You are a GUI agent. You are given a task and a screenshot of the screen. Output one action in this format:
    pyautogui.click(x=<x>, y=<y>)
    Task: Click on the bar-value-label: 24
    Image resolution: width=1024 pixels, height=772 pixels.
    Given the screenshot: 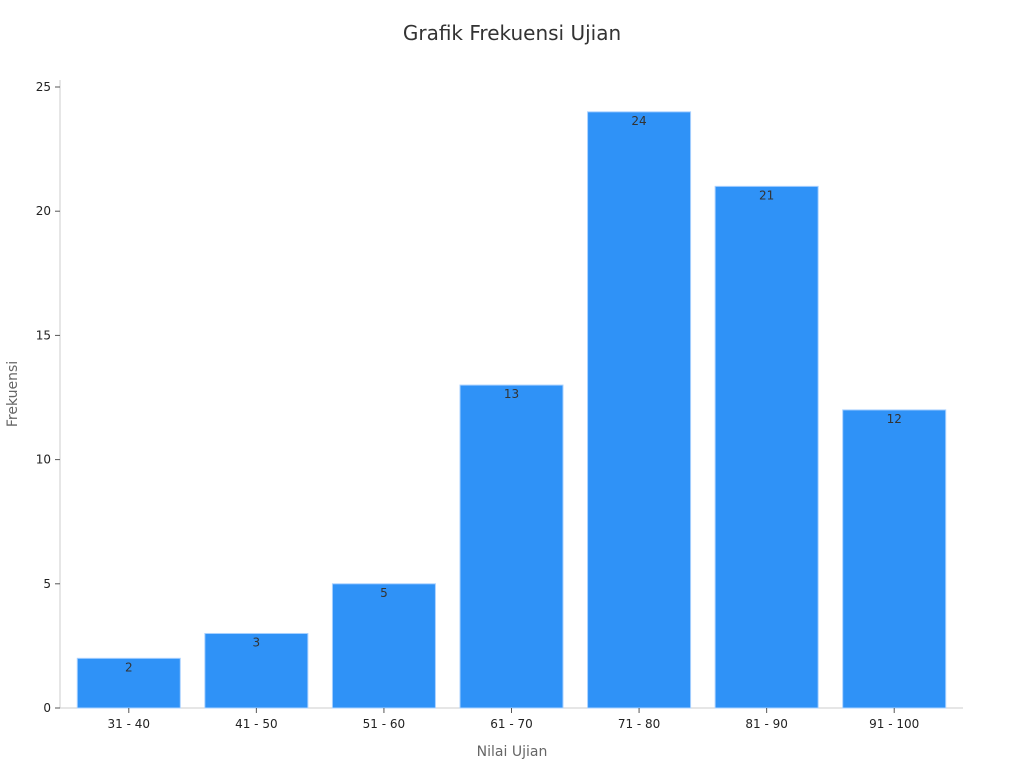 What is the action you would take?
    pyautogui.click(x=638, y=121)
    